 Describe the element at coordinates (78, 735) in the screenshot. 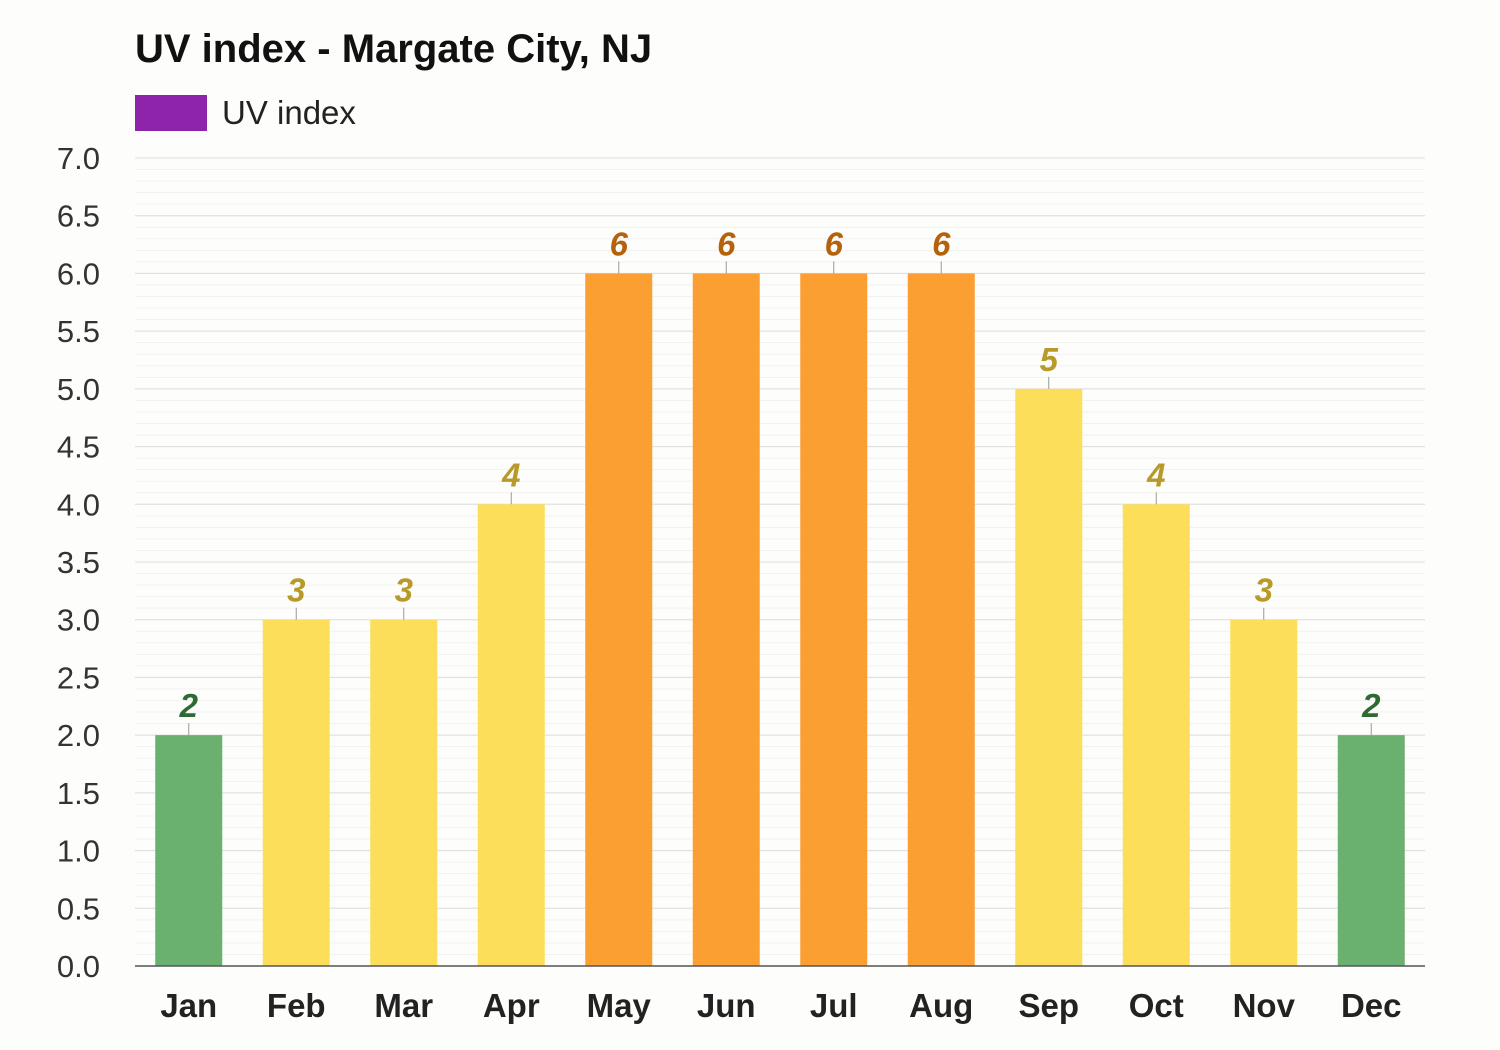

I see `y-tick-label: 2.0` at that location.